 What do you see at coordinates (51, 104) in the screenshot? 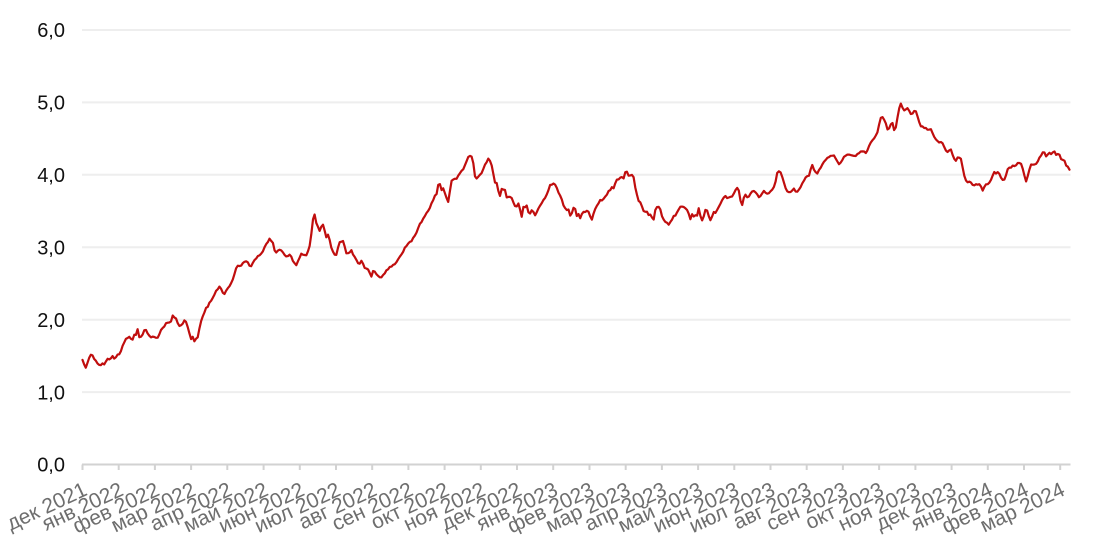
I see `svg-text: 5,0` at bounding box center [51, 104].